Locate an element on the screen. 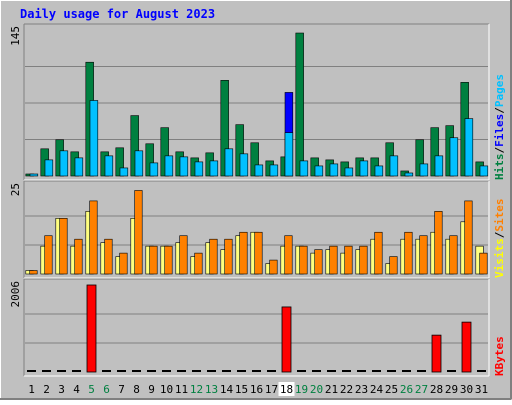 The width and height of the screenshot is (512, 405). day-label-12: 12 is located at coordinates (196, 389).